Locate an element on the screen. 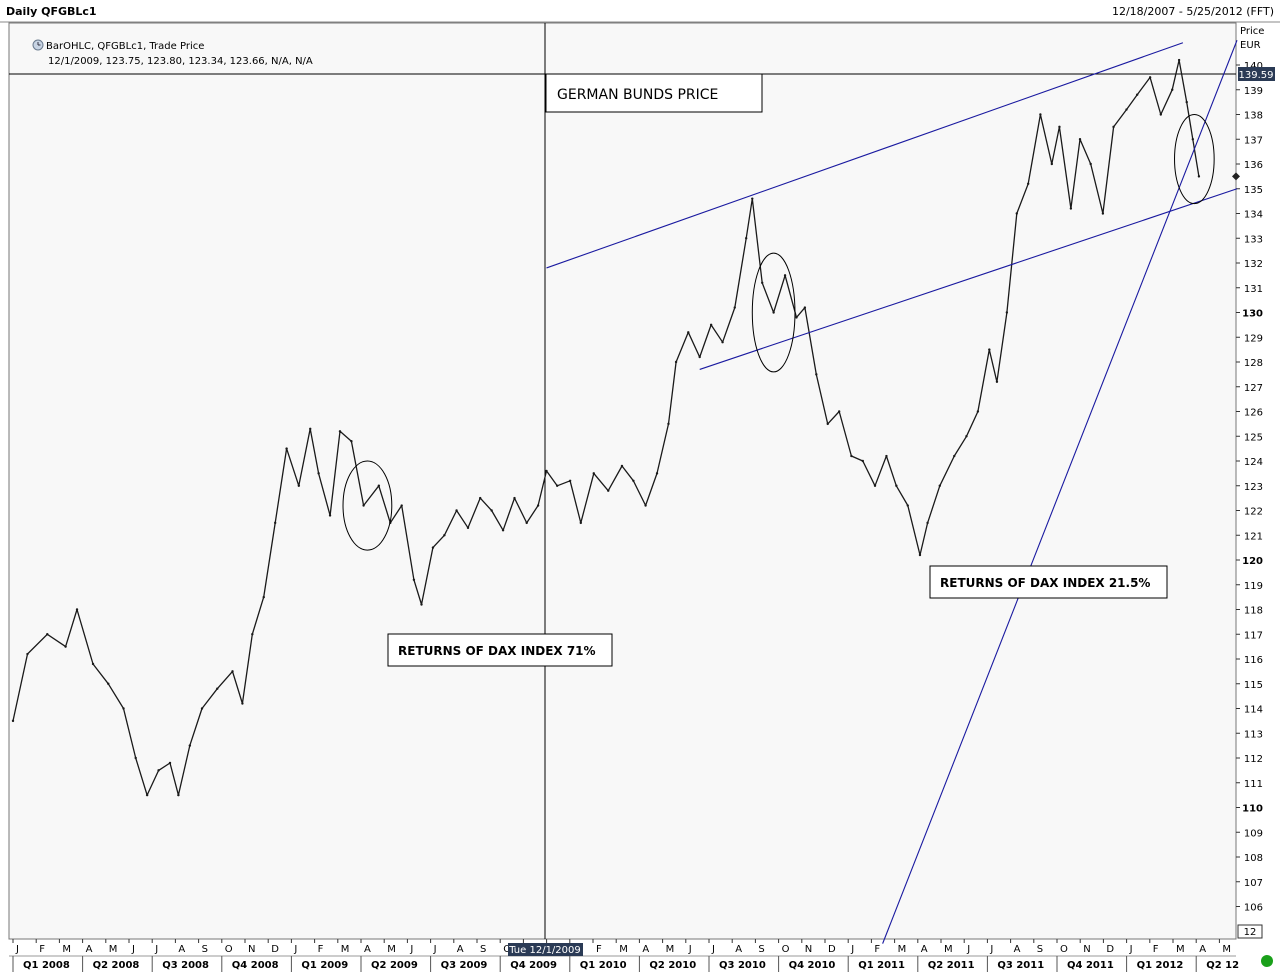  y-tick-label: 125 is located at coordinates (1253, 437).